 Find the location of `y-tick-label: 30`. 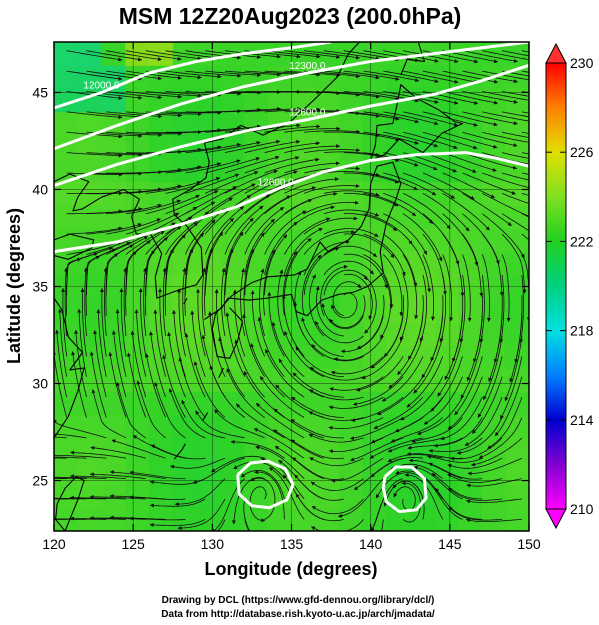

y-tick-label: 30 is located at coordinates (40, 384).